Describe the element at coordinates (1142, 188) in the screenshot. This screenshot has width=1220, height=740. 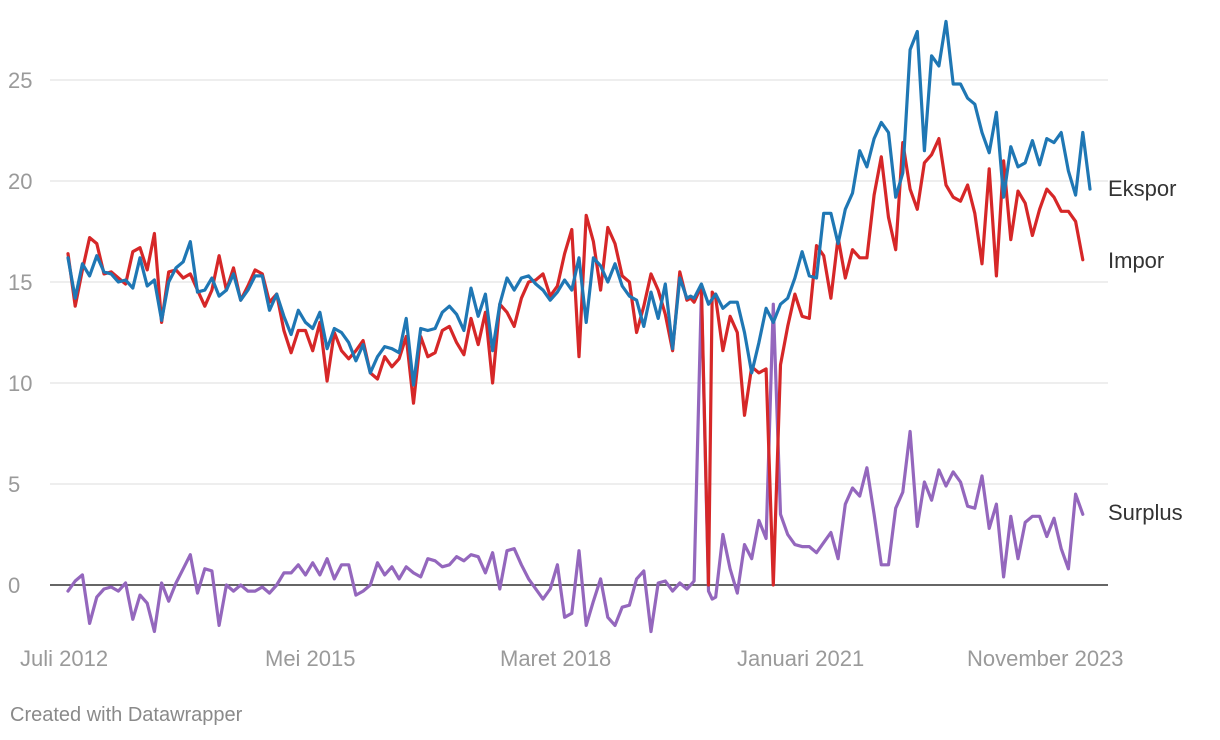
I see `series-label-ekspor: Ekspor` at that location.